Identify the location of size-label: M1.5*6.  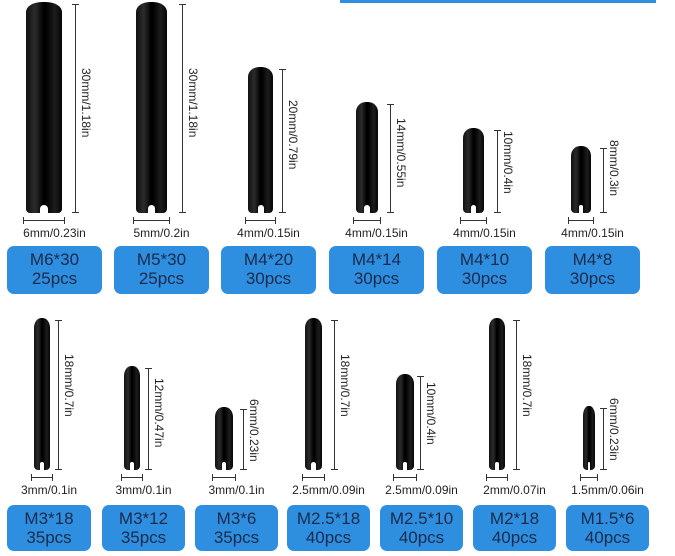
(607, 518).